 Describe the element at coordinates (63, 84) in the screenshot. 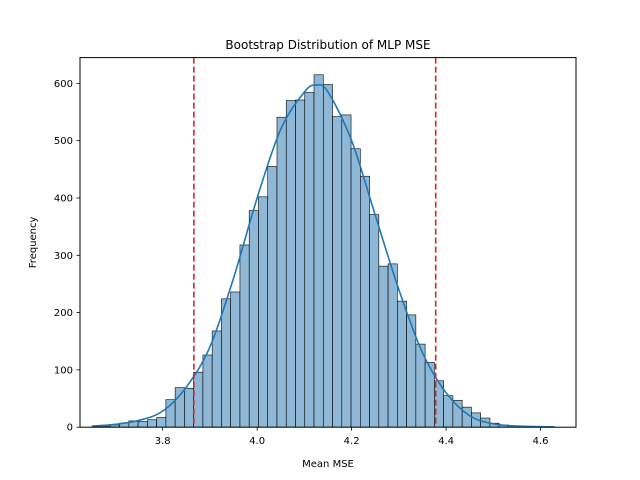

I see `y-tick-label: 600` at that location.